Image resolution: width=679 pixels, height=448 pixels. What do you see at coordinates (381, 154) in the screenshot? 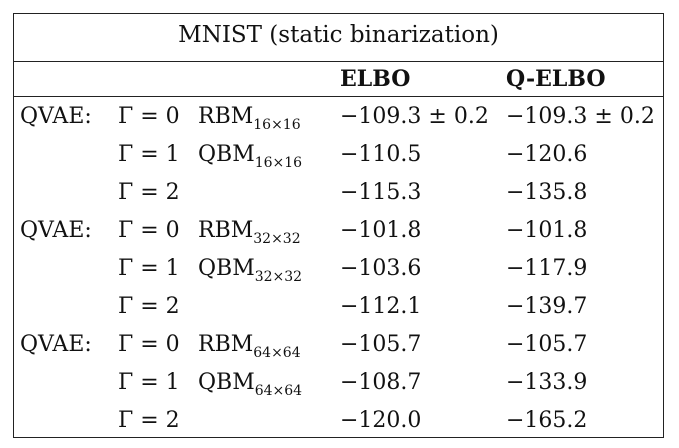
I see `elbo-cell: −110.5` at bounding box center [381, 154].